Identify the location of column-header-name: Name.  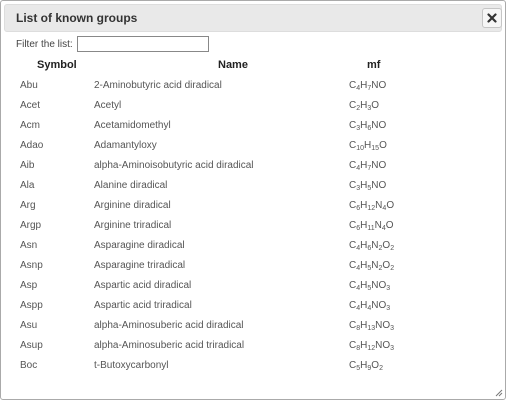
(233, 65).